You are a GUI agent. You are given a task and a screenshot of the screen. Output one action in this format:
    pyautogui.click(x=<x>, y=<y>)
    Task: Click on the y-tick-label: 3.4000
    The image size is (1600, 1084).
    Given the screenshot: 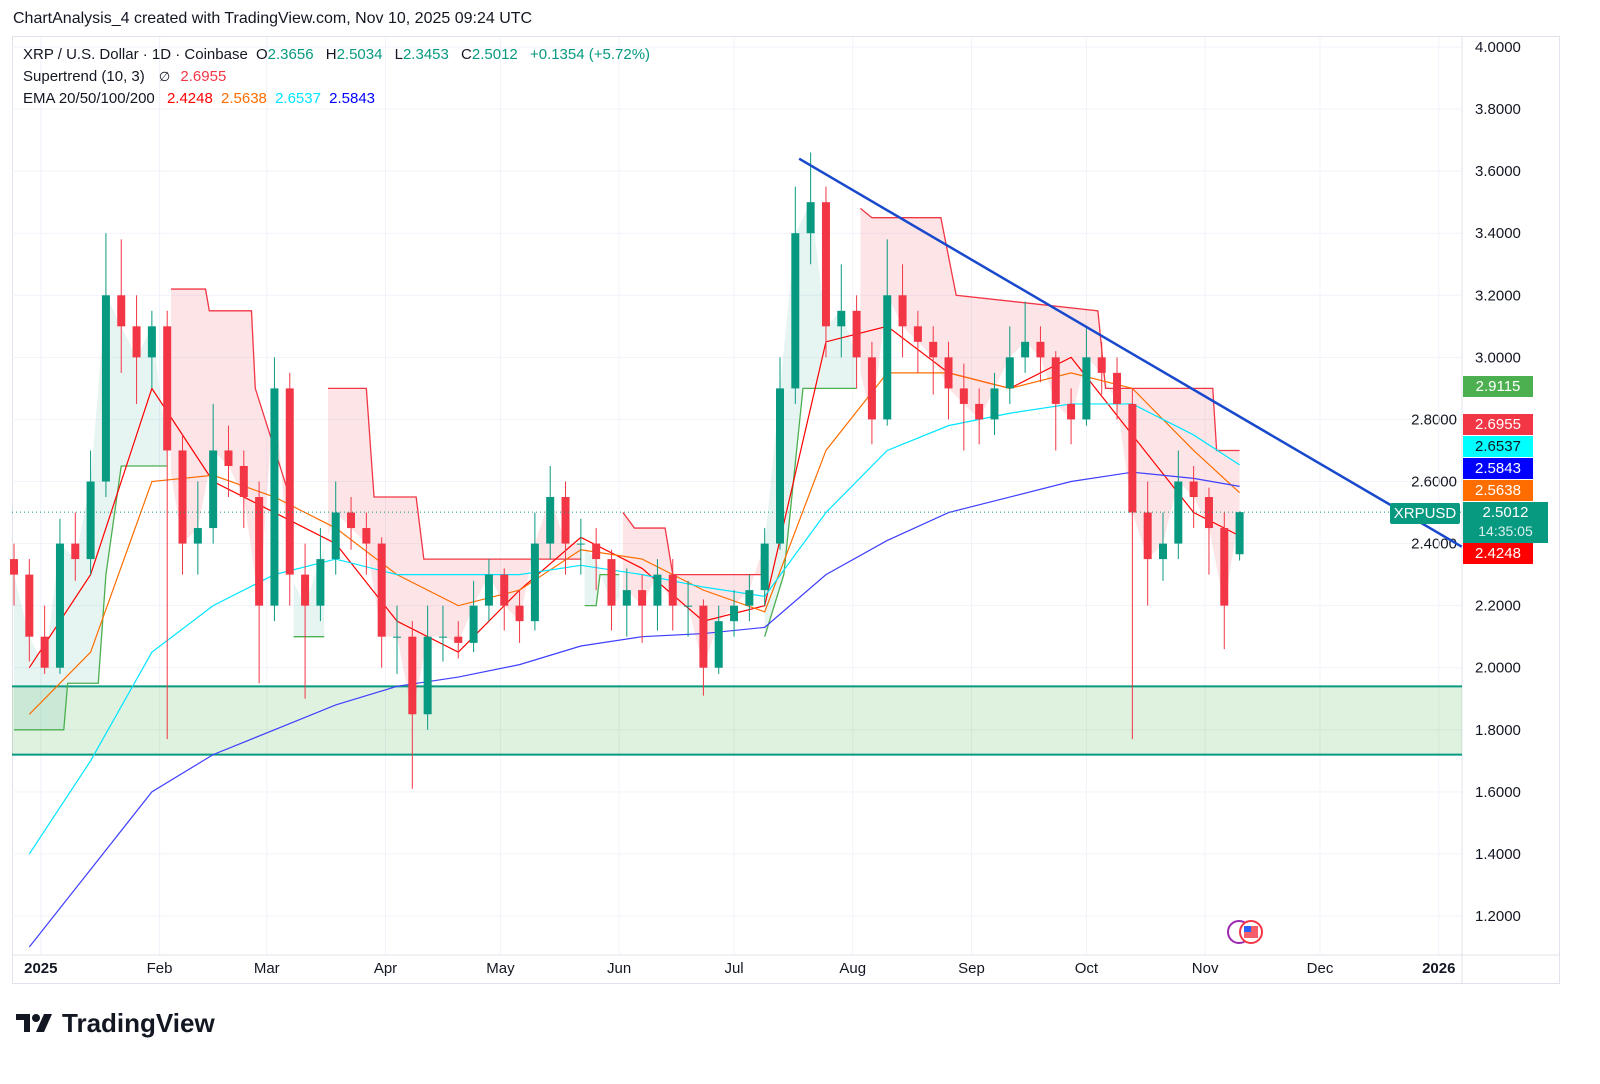 What is the action you would take?
    pyautogui.click(x=1498, y=233)
    